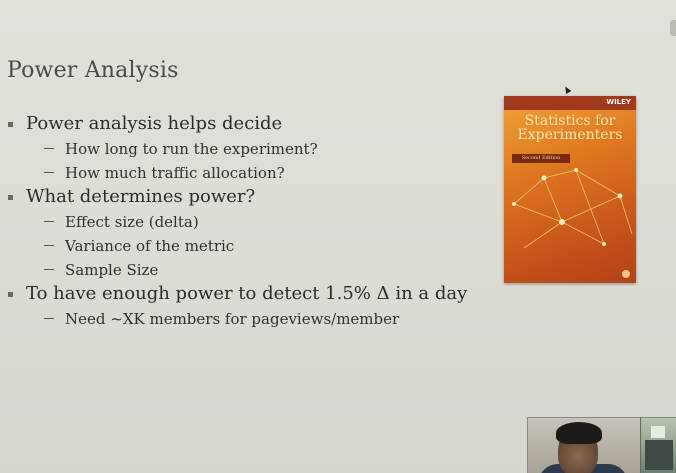  I want to click on sub-bullet-text: Need ~XK members for pageviews/member, so click(232, 319).